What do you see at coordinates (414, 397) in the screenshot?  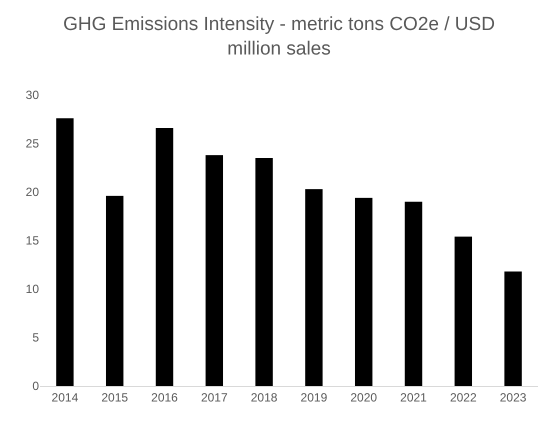 I see `x-tick-label: 2021` at bounding box center [414, 397].